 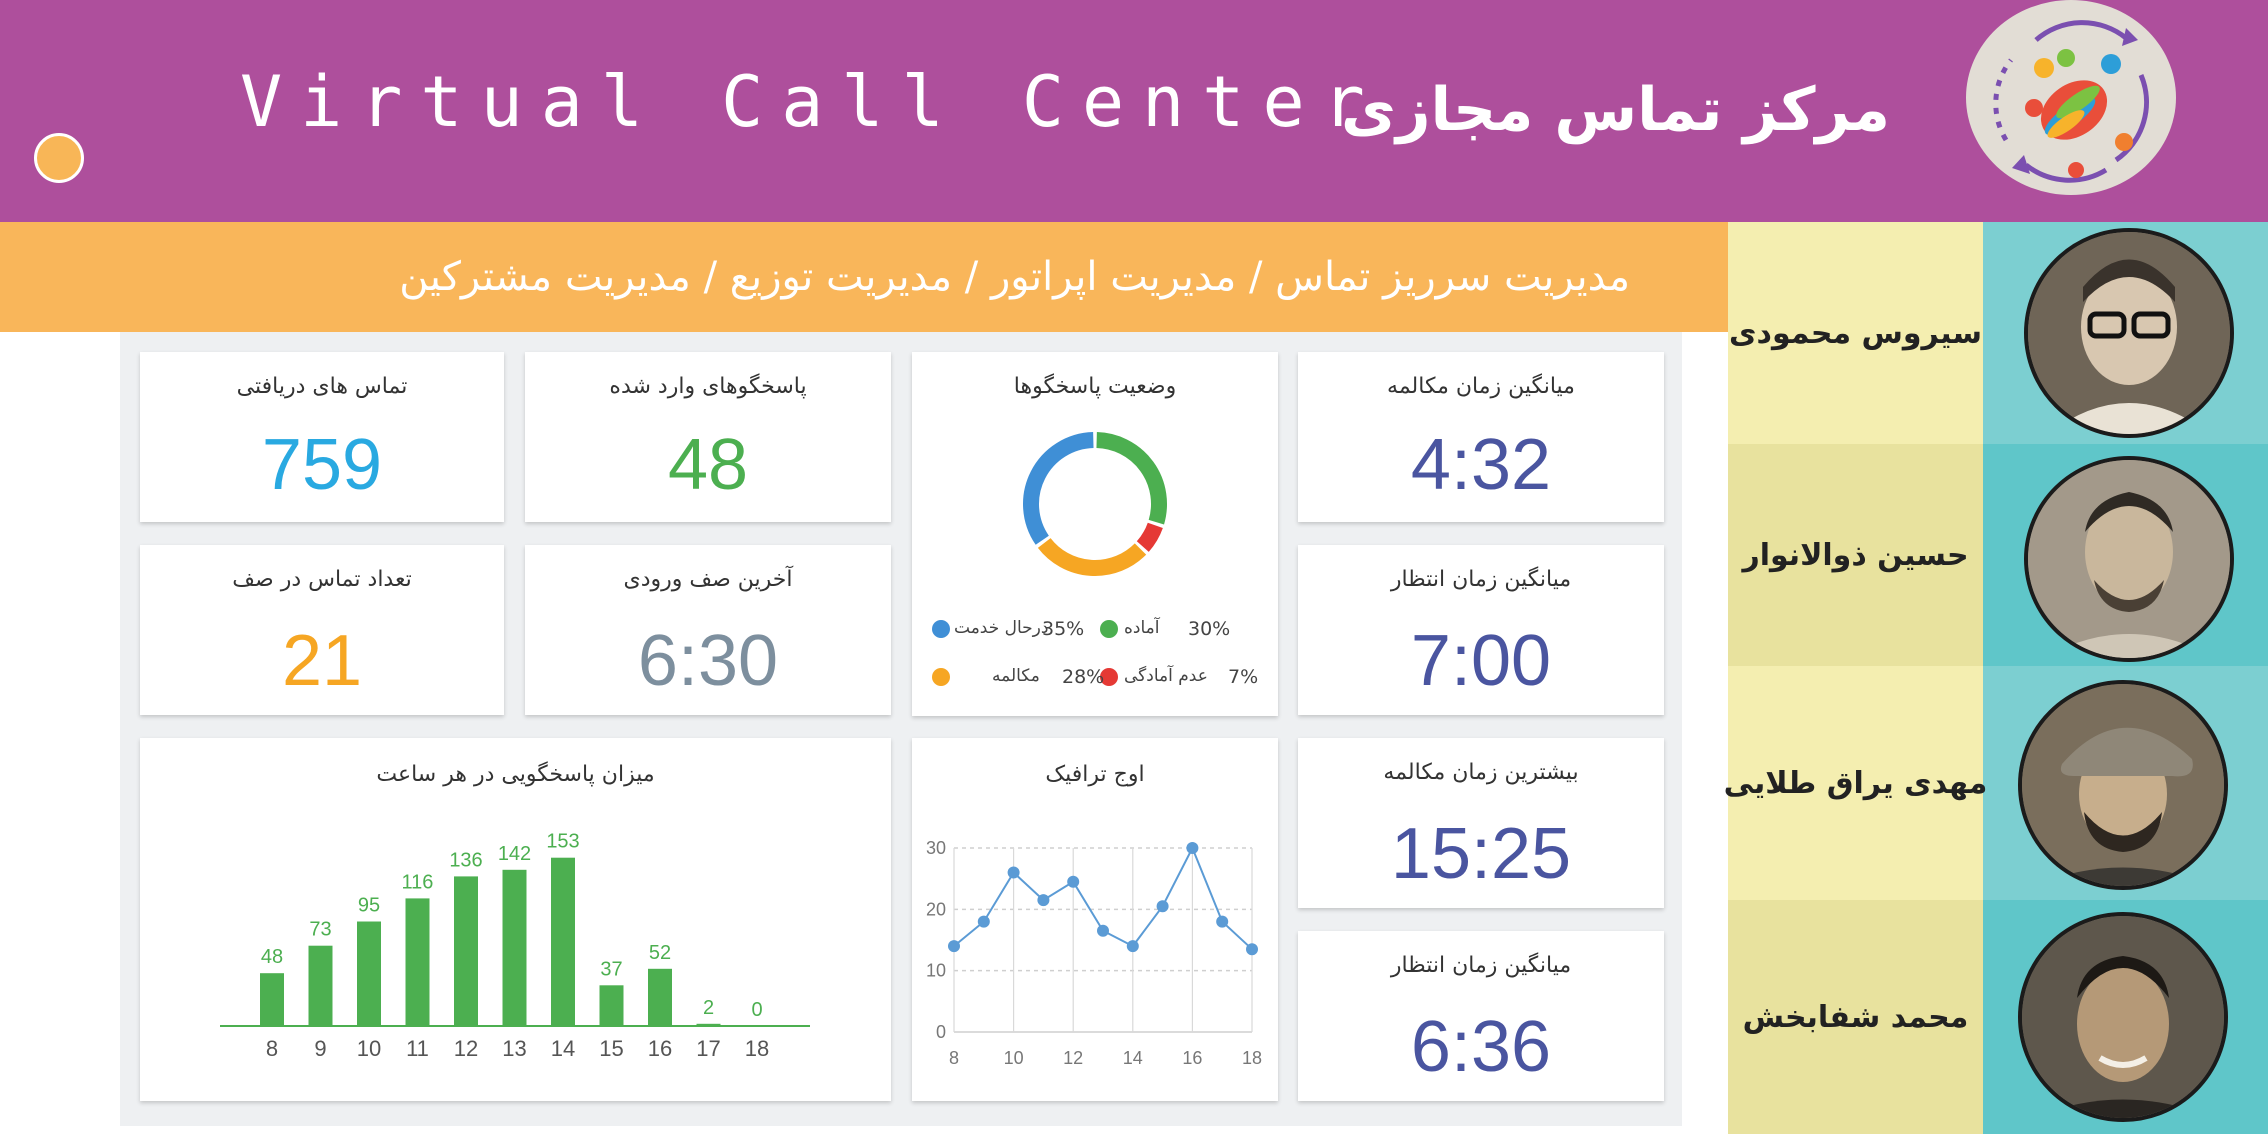 What do you see at coordinates (660, 953) in the screenshot?
I see `bar-value-label: 52` at bounding box center [660, 953].